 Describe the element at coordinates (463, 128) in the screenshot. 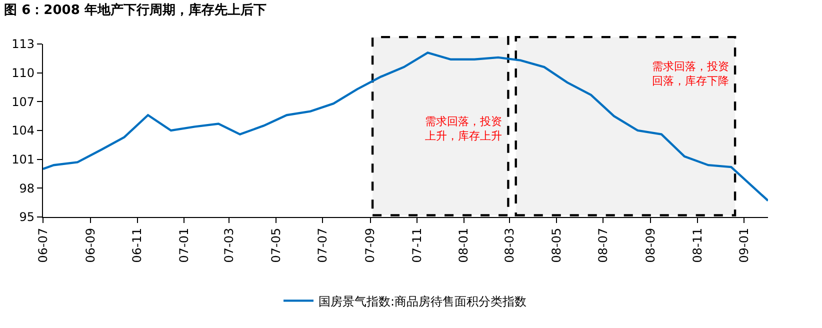

I see `band-label: 需求回落，投资上升，库存上升` at that location.